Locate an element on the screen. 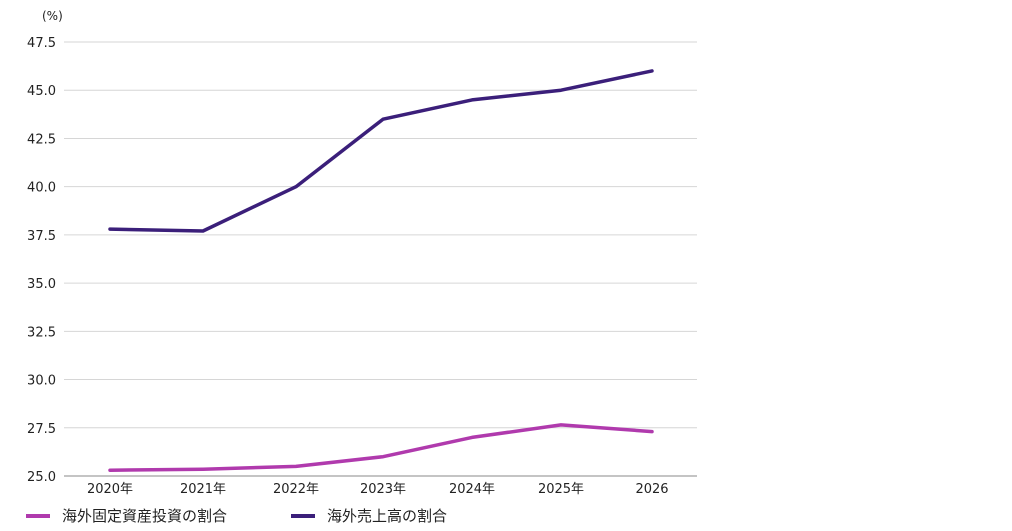  x-tick-label: 2026 is located at coordinates (651, 489).